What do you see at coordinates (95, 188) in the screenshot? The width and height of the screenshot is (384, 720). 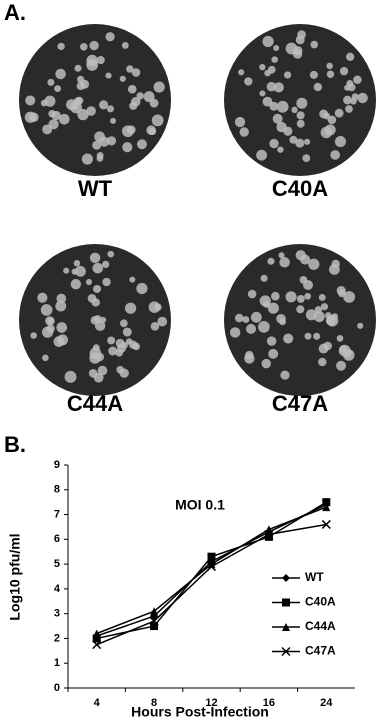 I see `plate-label: WT` at bounding box center [95, 188].